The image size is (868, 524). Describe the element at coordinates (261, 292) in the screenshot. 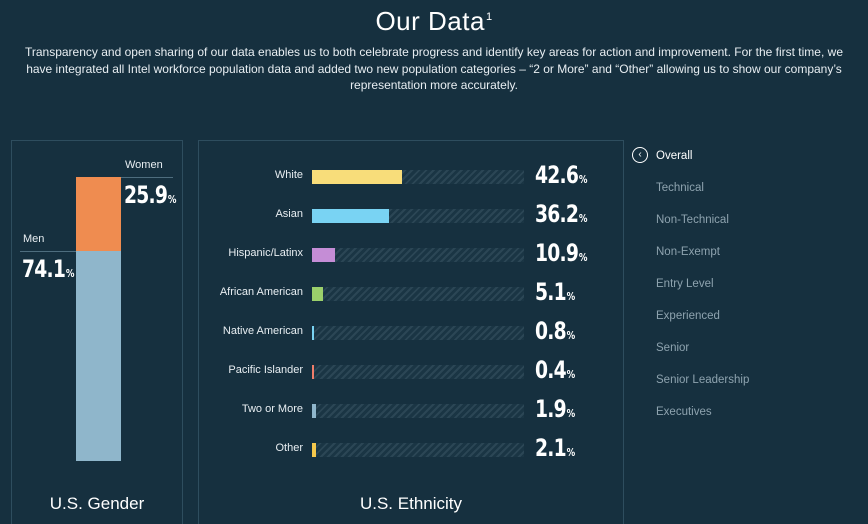

I see `ethnicity-category-label: African American` at that location.